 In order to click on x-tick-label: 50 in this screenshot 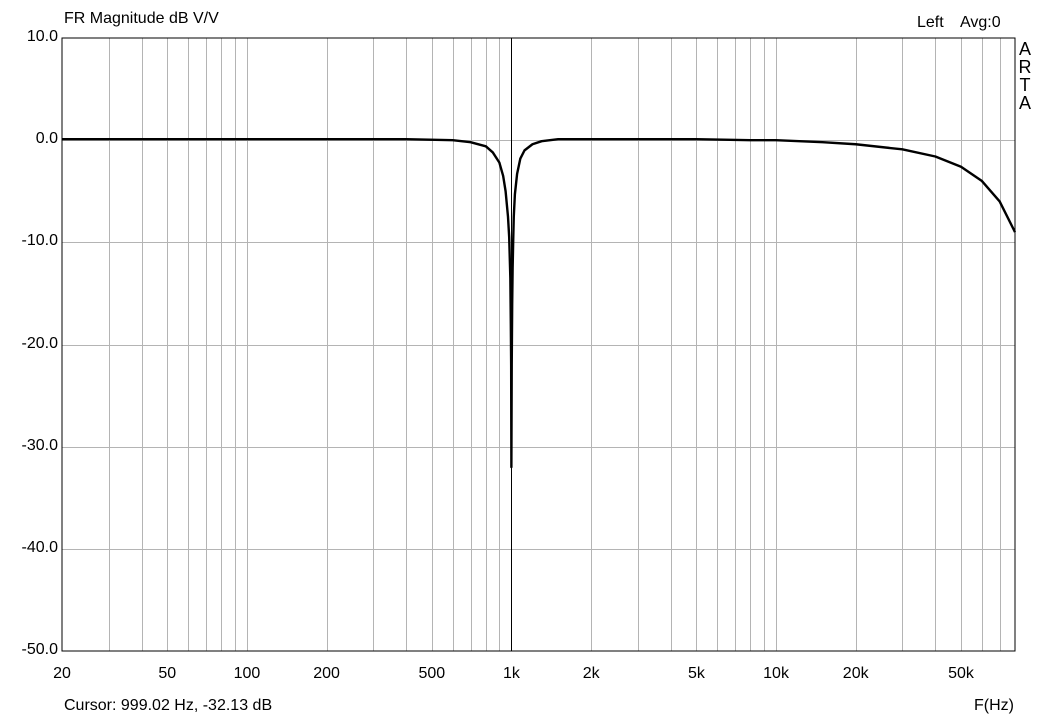, I will do `click(167, 673)`.